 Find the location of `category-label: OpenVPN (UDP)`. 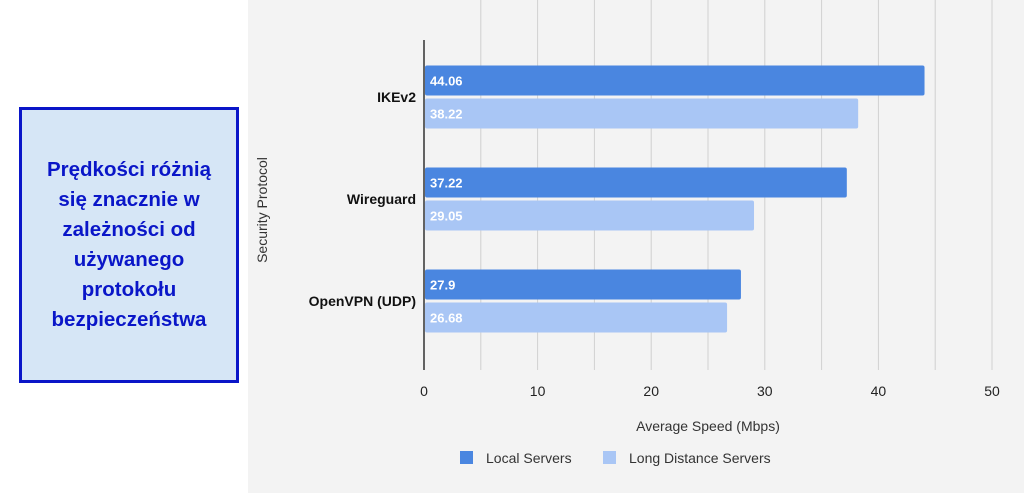

category-label: OpenVPN (UDP) is located at coordinates (362, 301).